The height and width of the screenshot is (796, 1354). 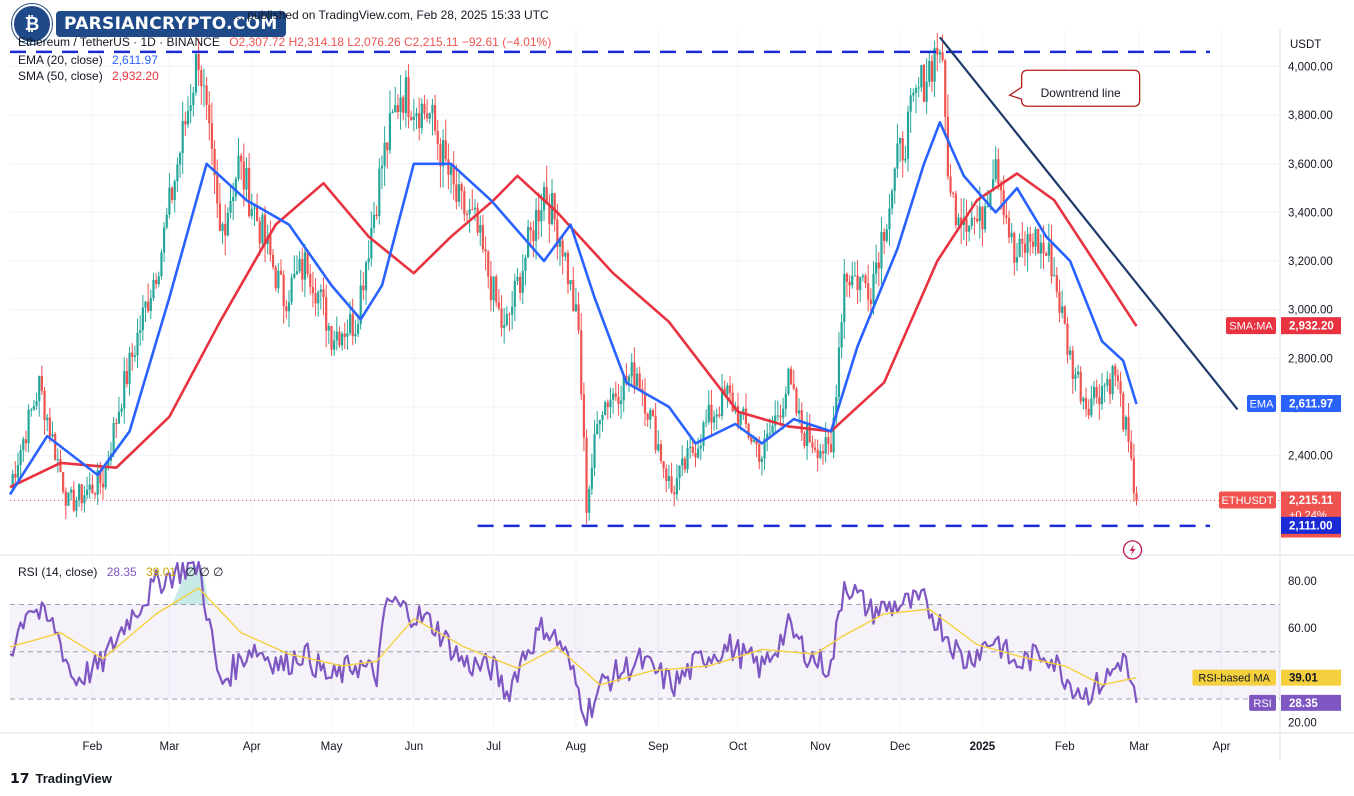 I want to click on price-label-name: ETHUSDT, so click(x=1248, y=501).